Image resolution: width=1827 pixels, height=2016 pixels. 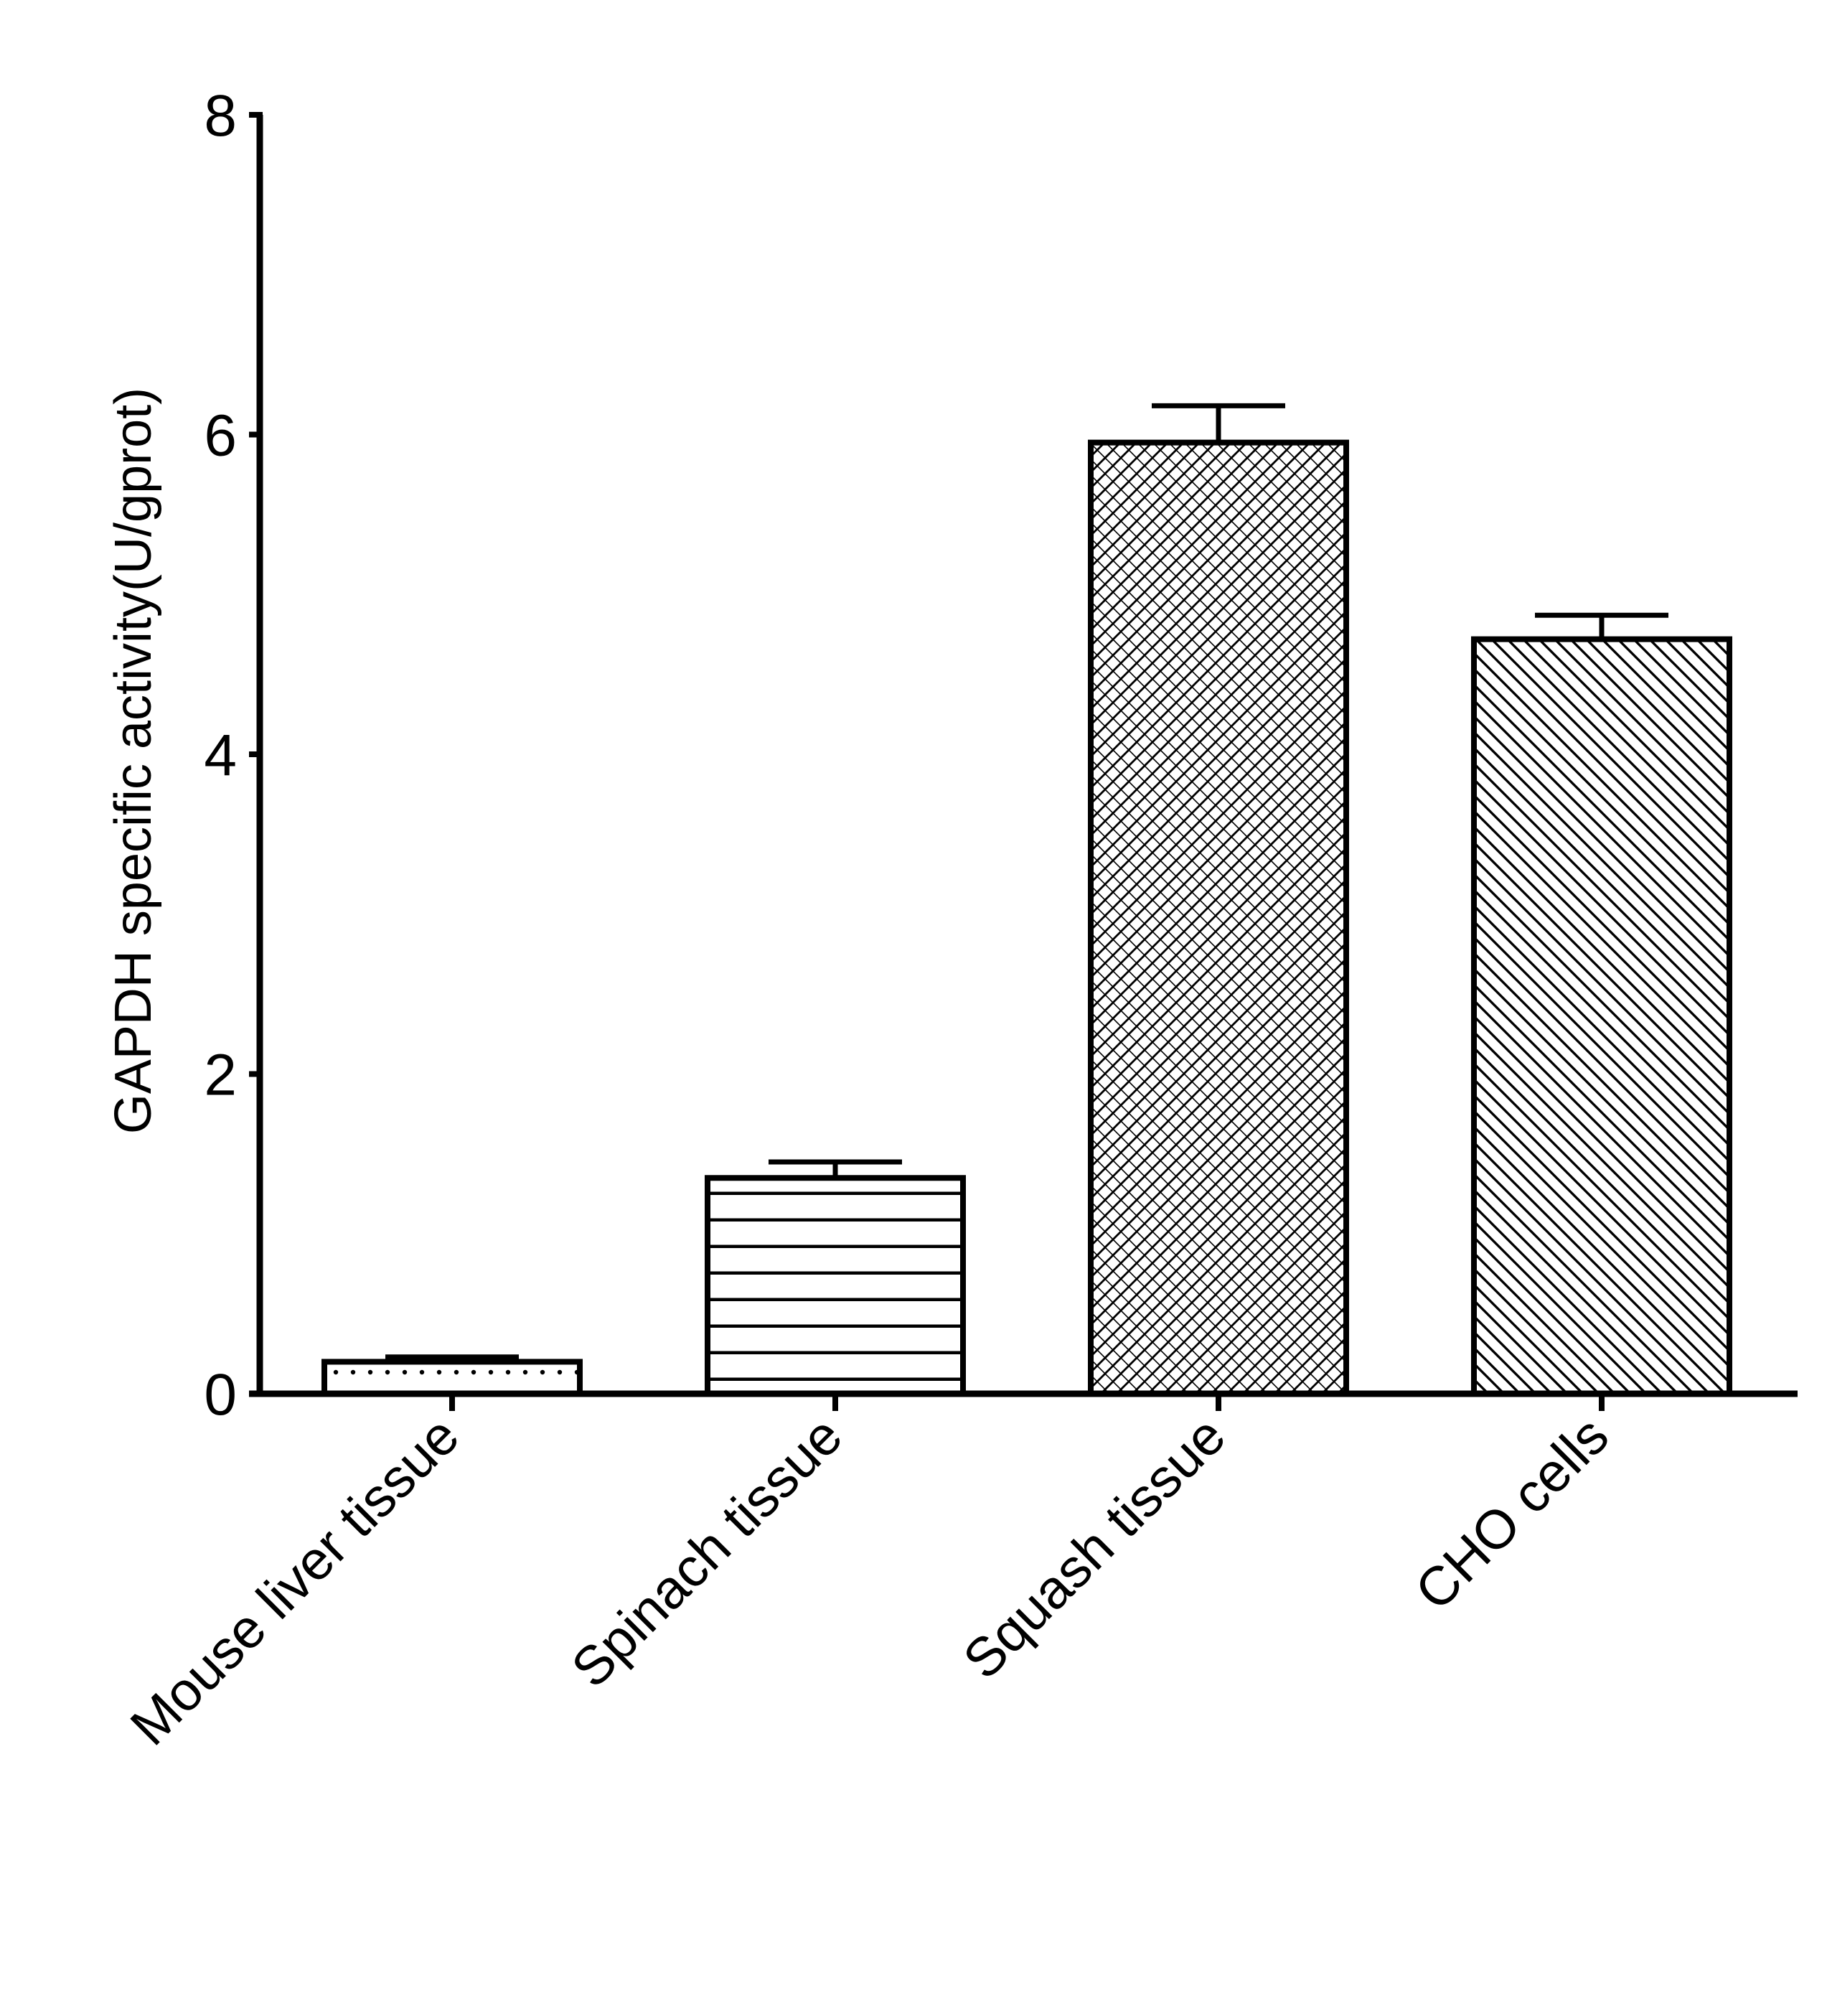 I want to click on y-tick-label: 8, so click(x=220, y=116).